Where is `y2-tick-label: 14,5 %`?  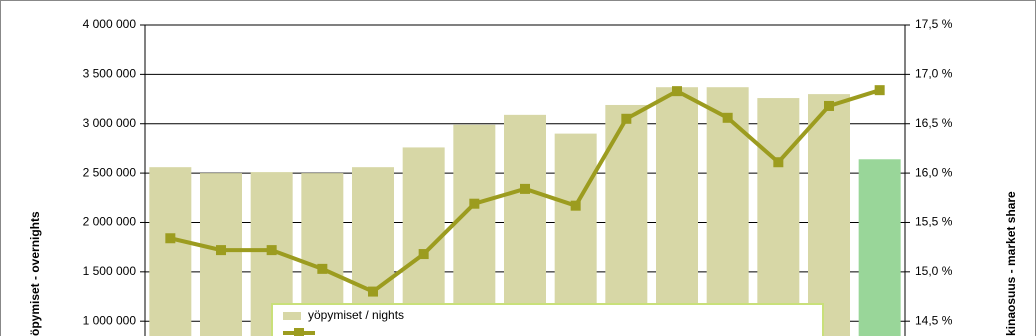 y2-tick-label: 14,5 % is located at coordinates (934, 320).